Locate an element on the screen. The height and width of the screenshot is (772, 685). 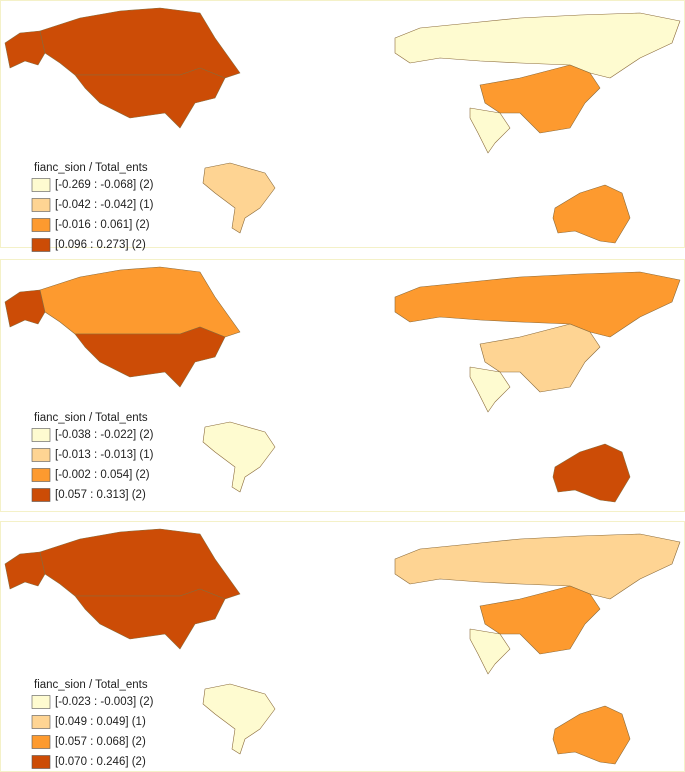
legend-label: [0.096 : 0.273] (2) is located at coordinates (100, 245).